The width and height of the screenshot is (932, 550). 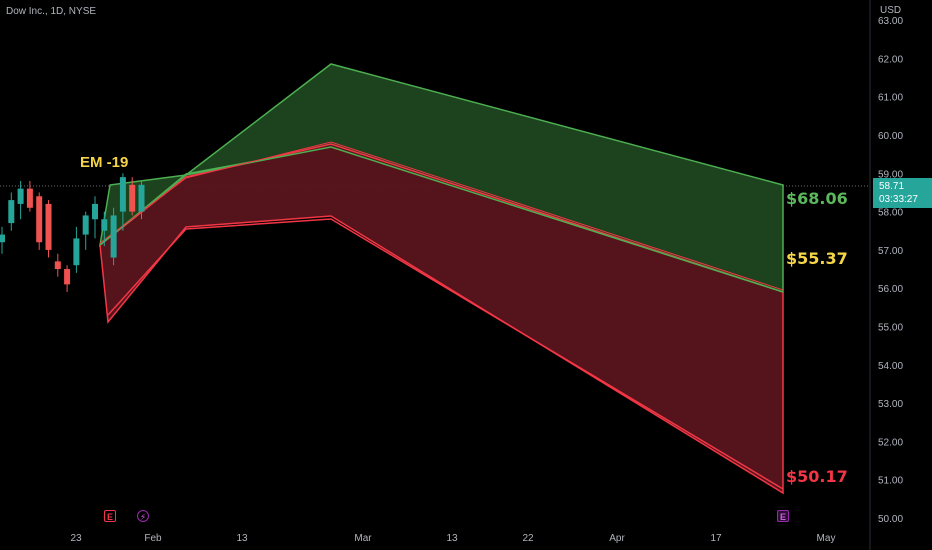 What do you see at coordinates (890, 136) in the screenshot?
I see `y-tick-label-10: 60.00` at bounding box center [890, 136].